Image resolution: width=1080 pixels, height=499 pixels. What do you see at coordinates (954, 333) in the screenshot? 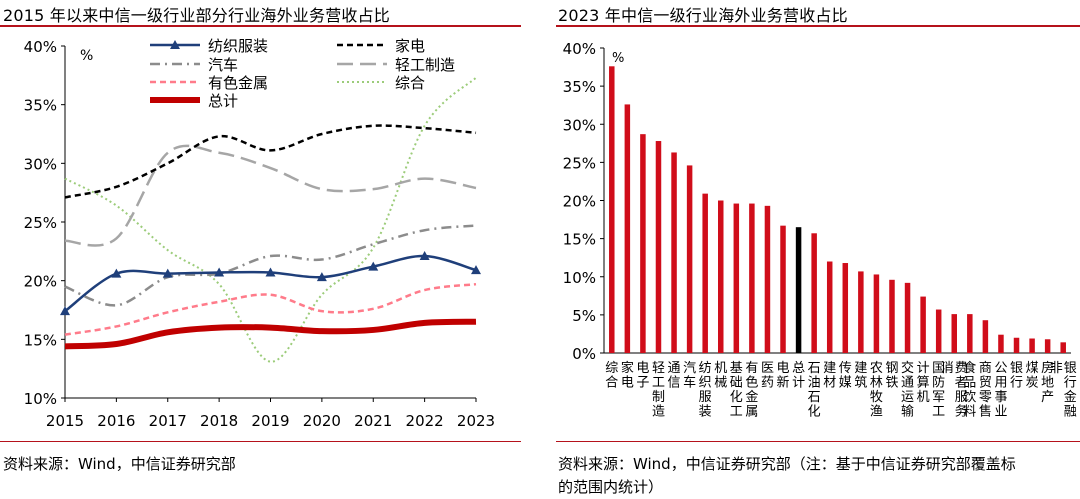
I see `bar-消费者服务` at bounding box center [954, 333].